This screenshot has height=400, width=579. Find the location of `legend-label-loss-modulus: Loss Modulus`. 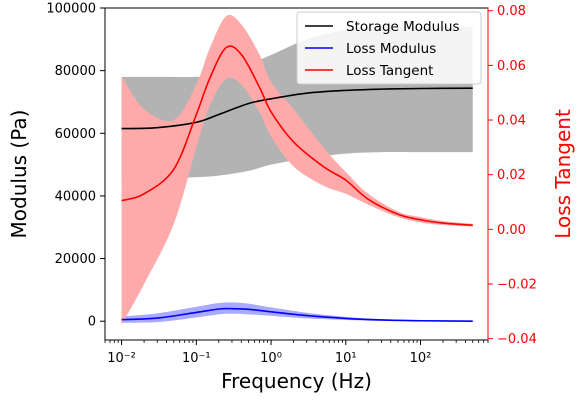

legend-label-loss-modulus: Loss Modulus is located at coordinates (391, 49).